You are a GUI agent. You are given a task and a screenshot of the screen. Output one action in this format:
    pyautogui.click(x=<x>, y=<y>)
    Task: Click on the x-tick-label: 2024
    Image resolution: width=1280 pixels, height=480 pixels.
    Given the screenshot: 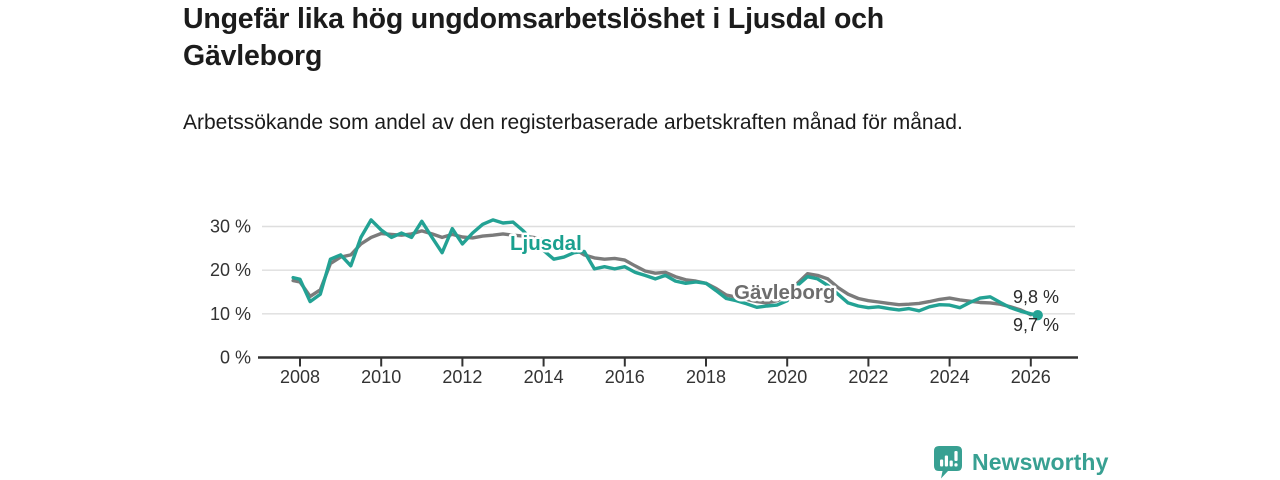 What is the action you would take?
    pyautogui.click(x=950, y=377)
    